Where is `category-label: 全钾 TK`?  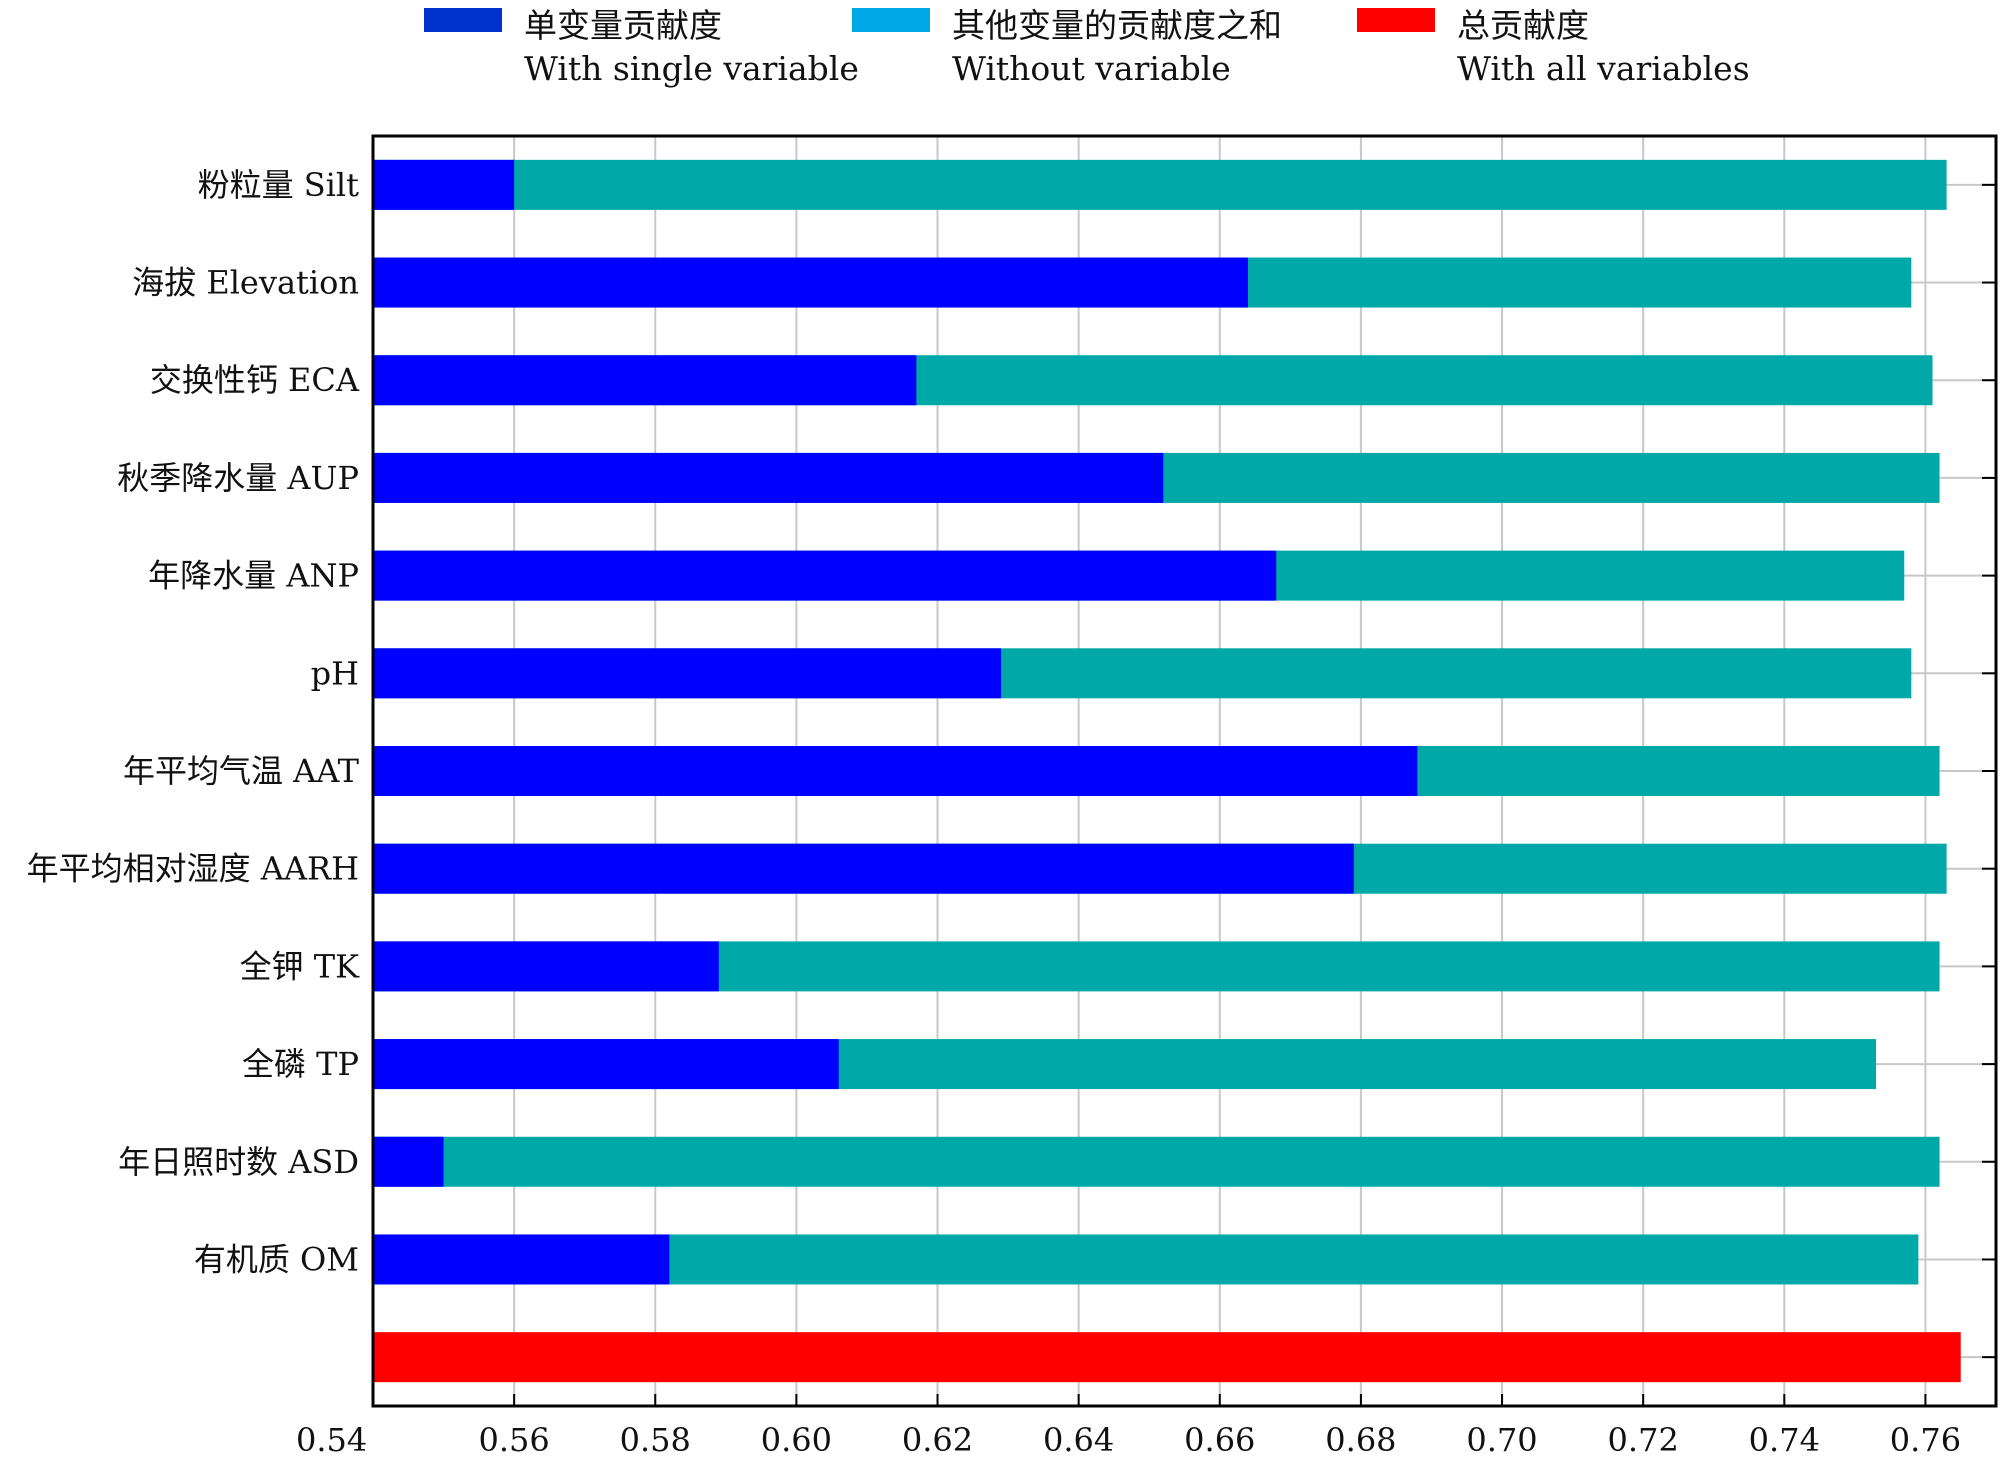
category-label: 全钾 TK is located at coordinates (300, 966).